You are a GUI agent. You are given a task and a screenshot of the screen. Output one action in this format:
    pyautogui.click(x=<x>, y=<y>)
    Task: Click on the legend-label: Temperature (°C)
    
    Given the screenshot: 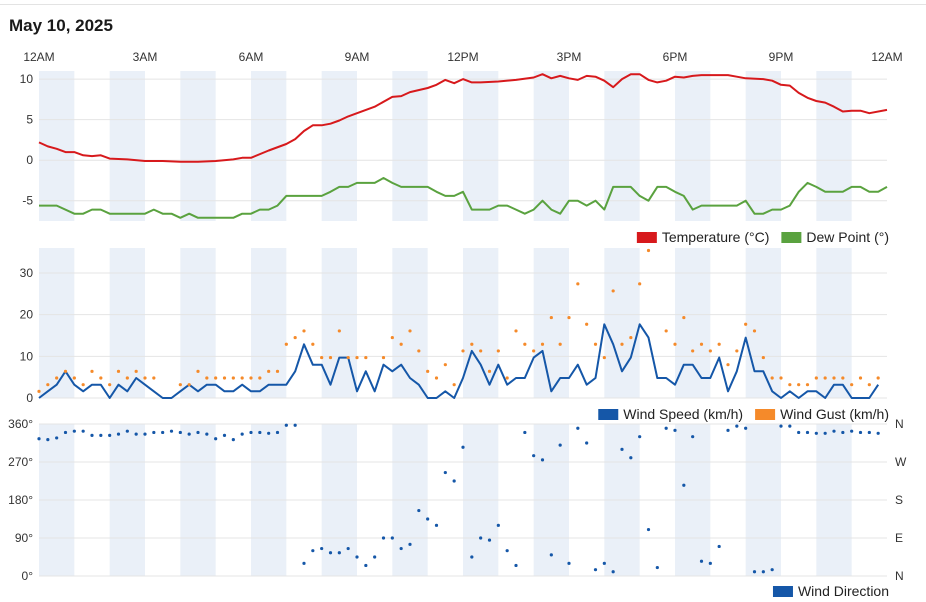 What is the action you would take?
    pyautogui.click(x=716, y=237)
    